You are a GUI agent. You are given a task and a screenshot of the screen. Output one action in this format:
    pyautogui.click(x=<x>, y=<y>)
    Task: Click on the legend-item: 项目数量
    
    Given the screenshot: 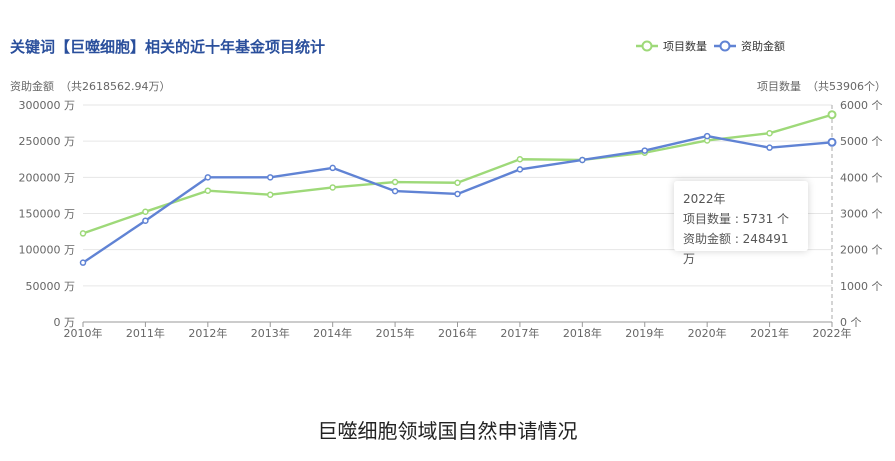 What is the action you would take?
    pyautogui.click(x=671, y=46)
    